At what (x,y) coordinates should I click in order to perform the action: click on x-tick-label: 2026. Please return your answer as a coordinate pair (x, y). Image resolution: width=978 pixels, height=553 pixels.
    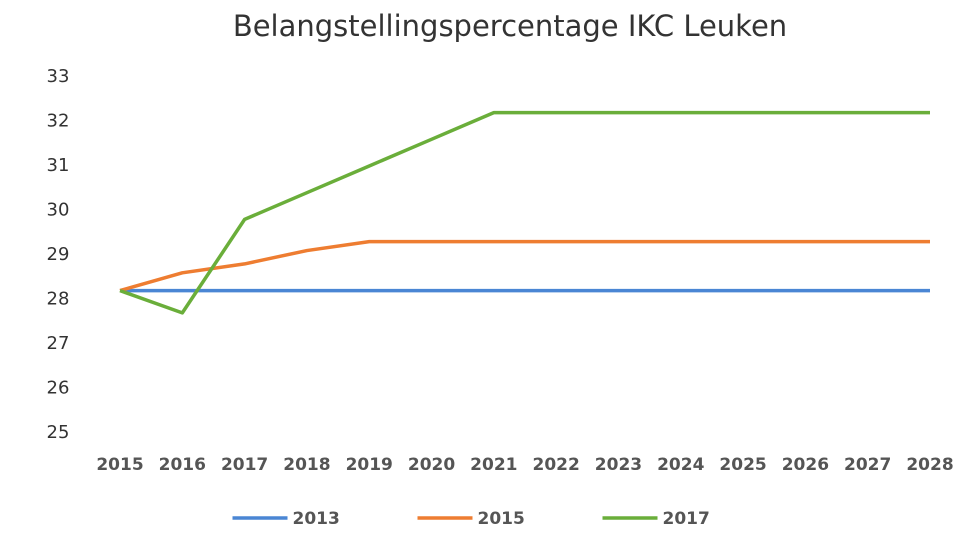
    Looking at the image, I should click on (805, 465).